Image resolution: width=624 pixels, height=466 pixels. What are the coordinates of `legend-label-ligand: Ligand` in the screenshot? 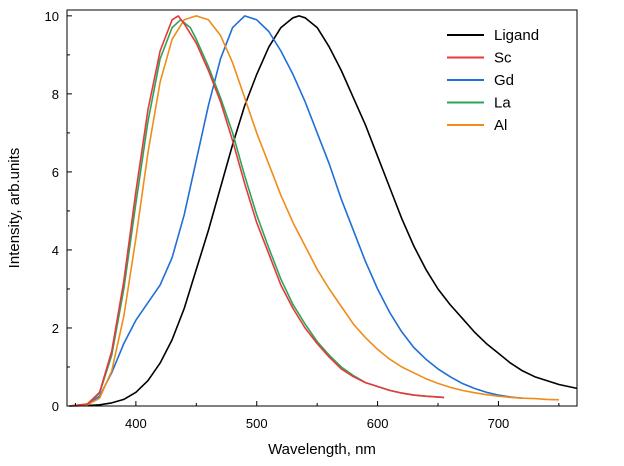 It's located at (516, 35).